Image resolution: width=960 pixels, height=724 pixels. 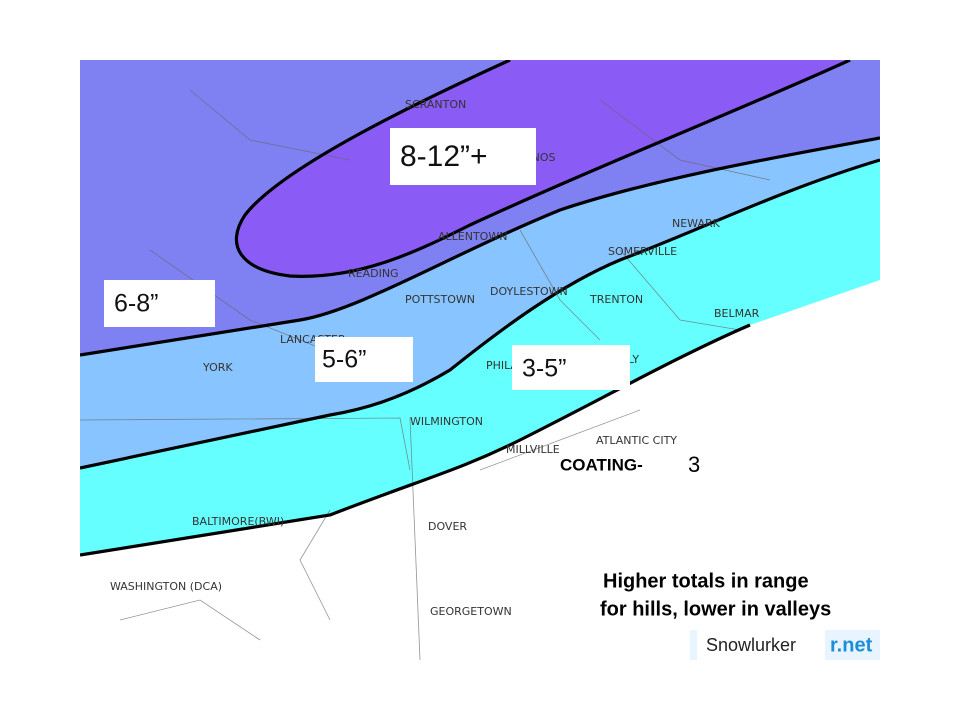 I want to click on city-label: SCRANTON, so click(x=435, y=104).